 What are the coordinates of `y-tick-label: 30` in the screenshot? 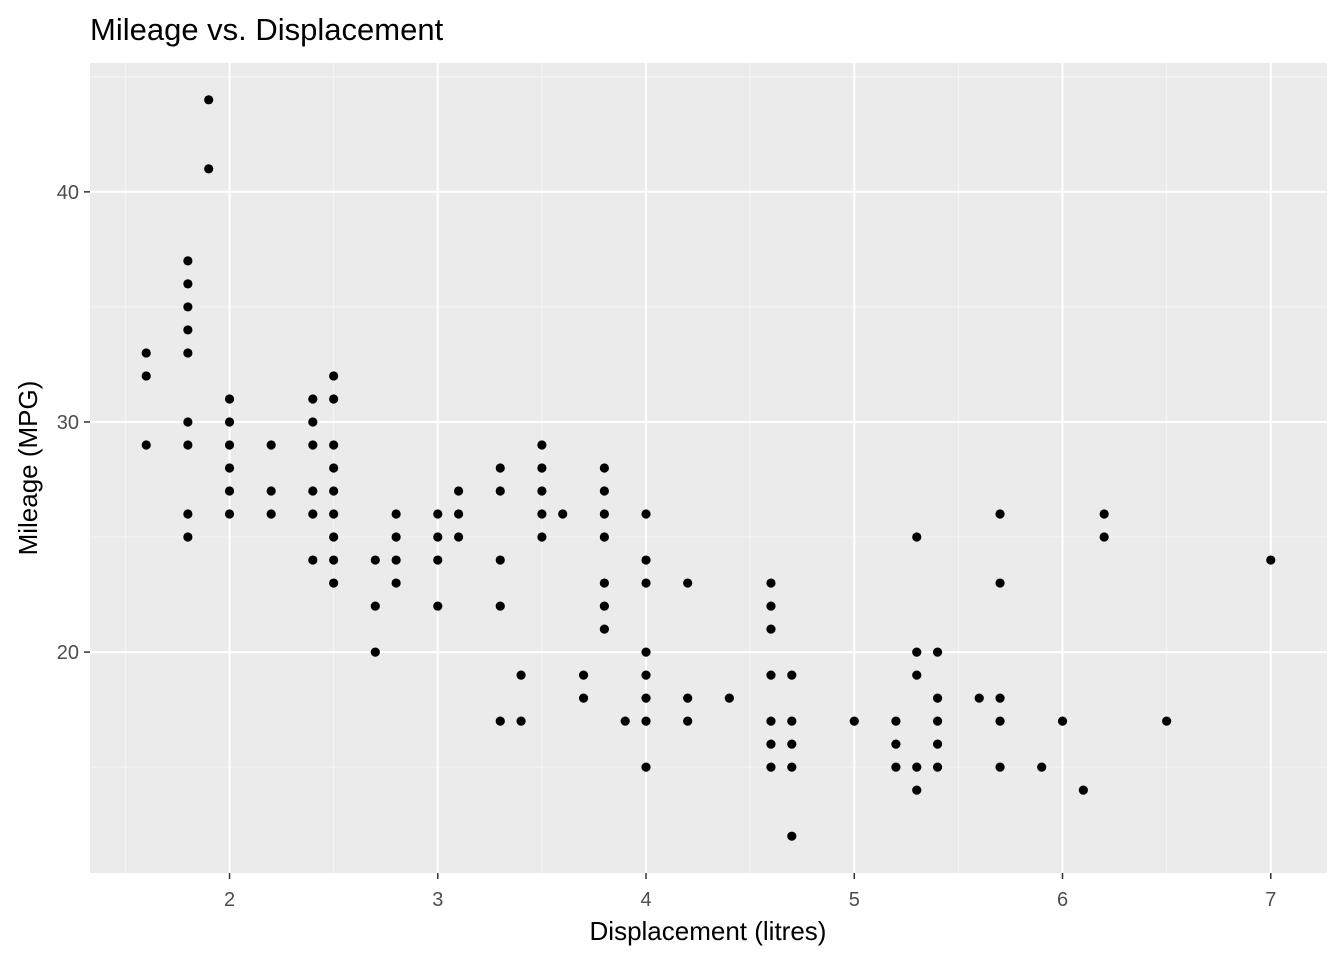 It's located at (68, 423).